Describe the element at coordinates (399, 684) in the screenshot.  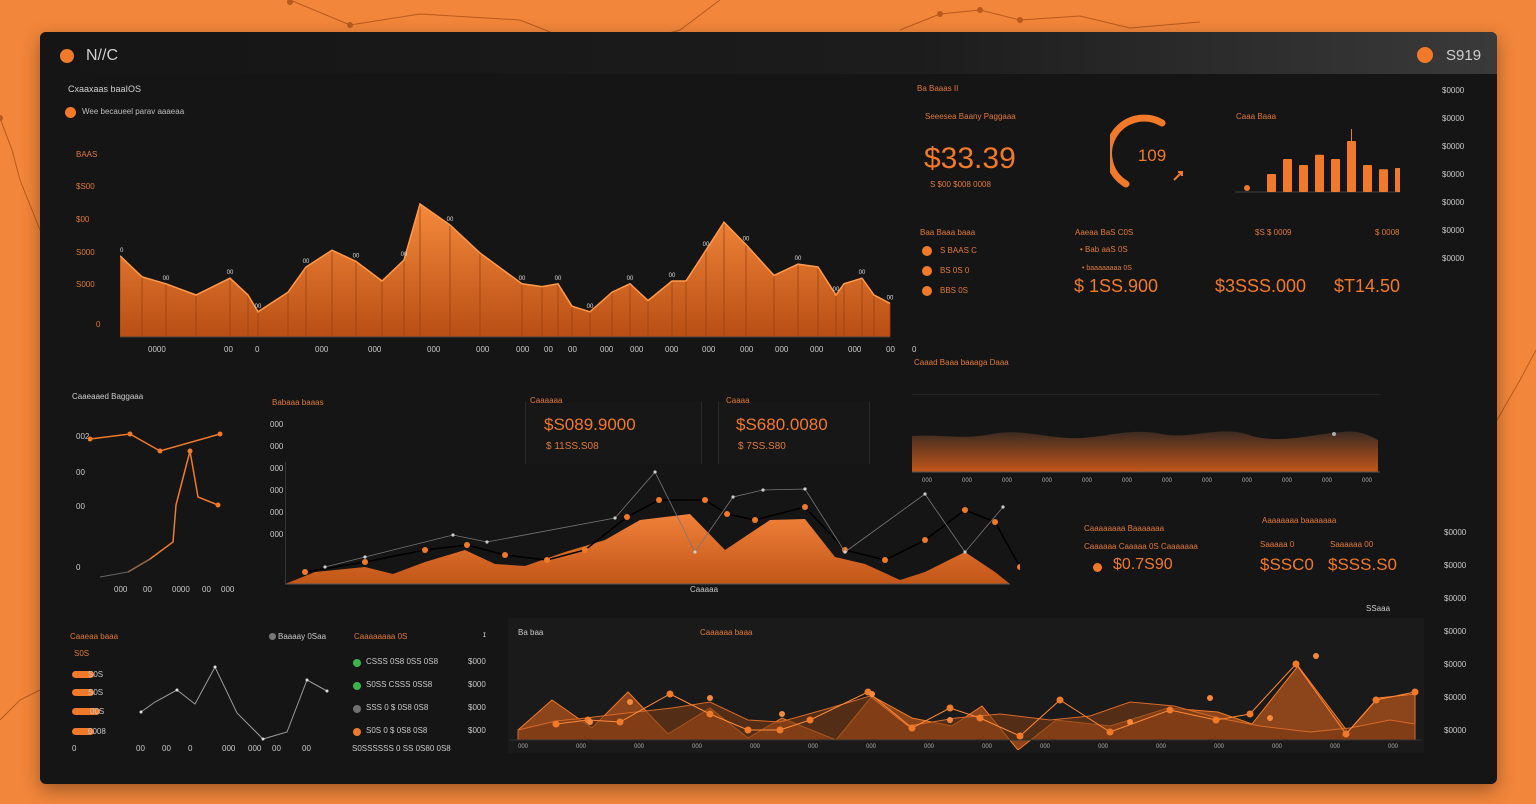
I see `bottom-list-item-label: S0SS CSSS 0SS8` at that location.